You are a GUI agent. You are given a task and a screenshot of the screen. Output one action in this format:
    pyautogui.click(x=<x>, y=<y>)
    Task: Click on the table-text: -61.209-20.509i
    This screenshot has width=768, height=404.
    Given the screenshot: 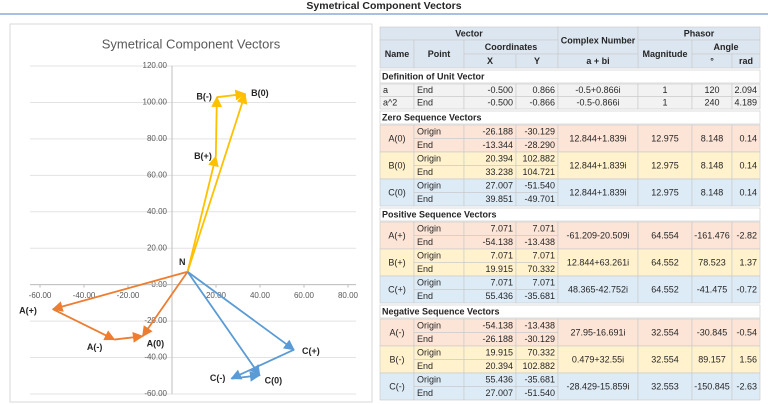 What is the action you would take?
    pyautogui.click(x=597, y=235)
    